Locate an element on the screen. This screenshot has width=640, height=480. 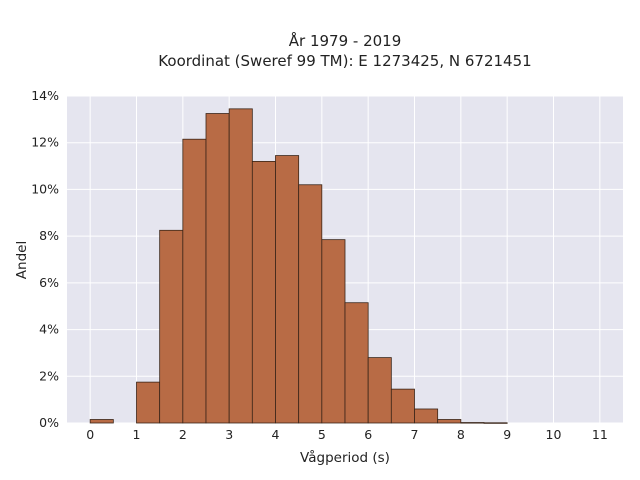
y-tick-labels: 0% 2% 4% 6% 8% 10% 12% 14% is located at coordinates (45, 259).